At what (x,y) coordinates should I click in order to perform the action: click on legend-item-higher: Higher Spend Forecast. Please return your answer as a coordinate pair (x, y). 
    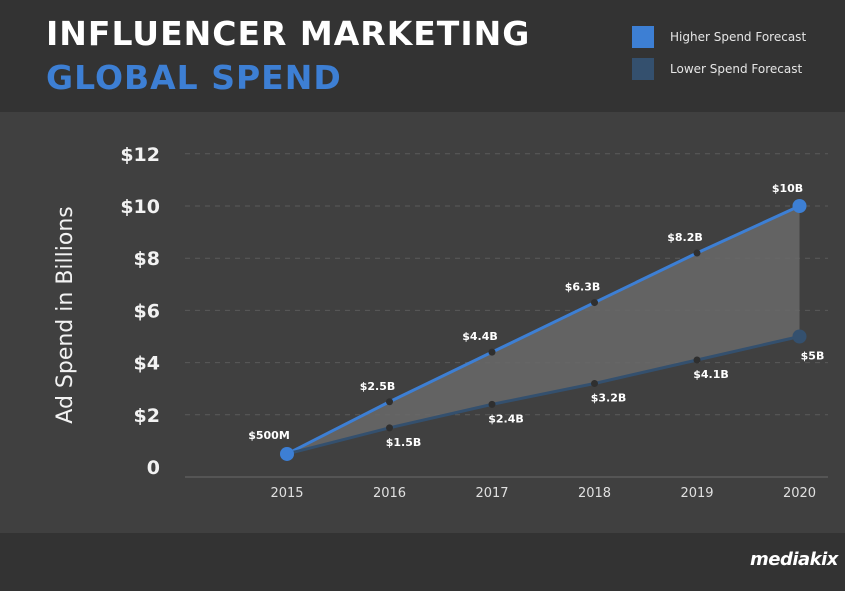
    Looking at the image, I should click on (719, 37).